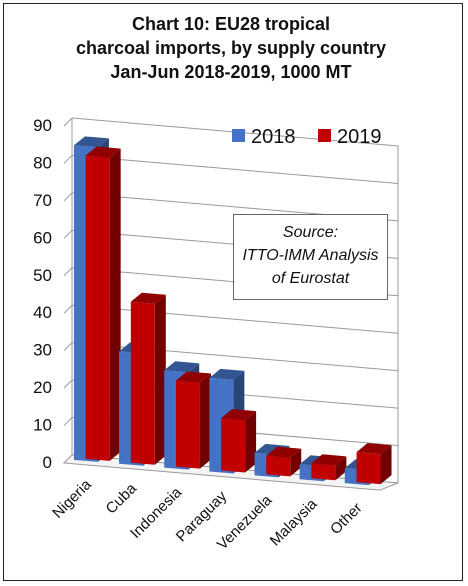 The width and height of the screenshot is (468, 586). Describe the element at coordinates (72, 499) in the screenshot. I see `x-tick-label: Nigeria` at that location.